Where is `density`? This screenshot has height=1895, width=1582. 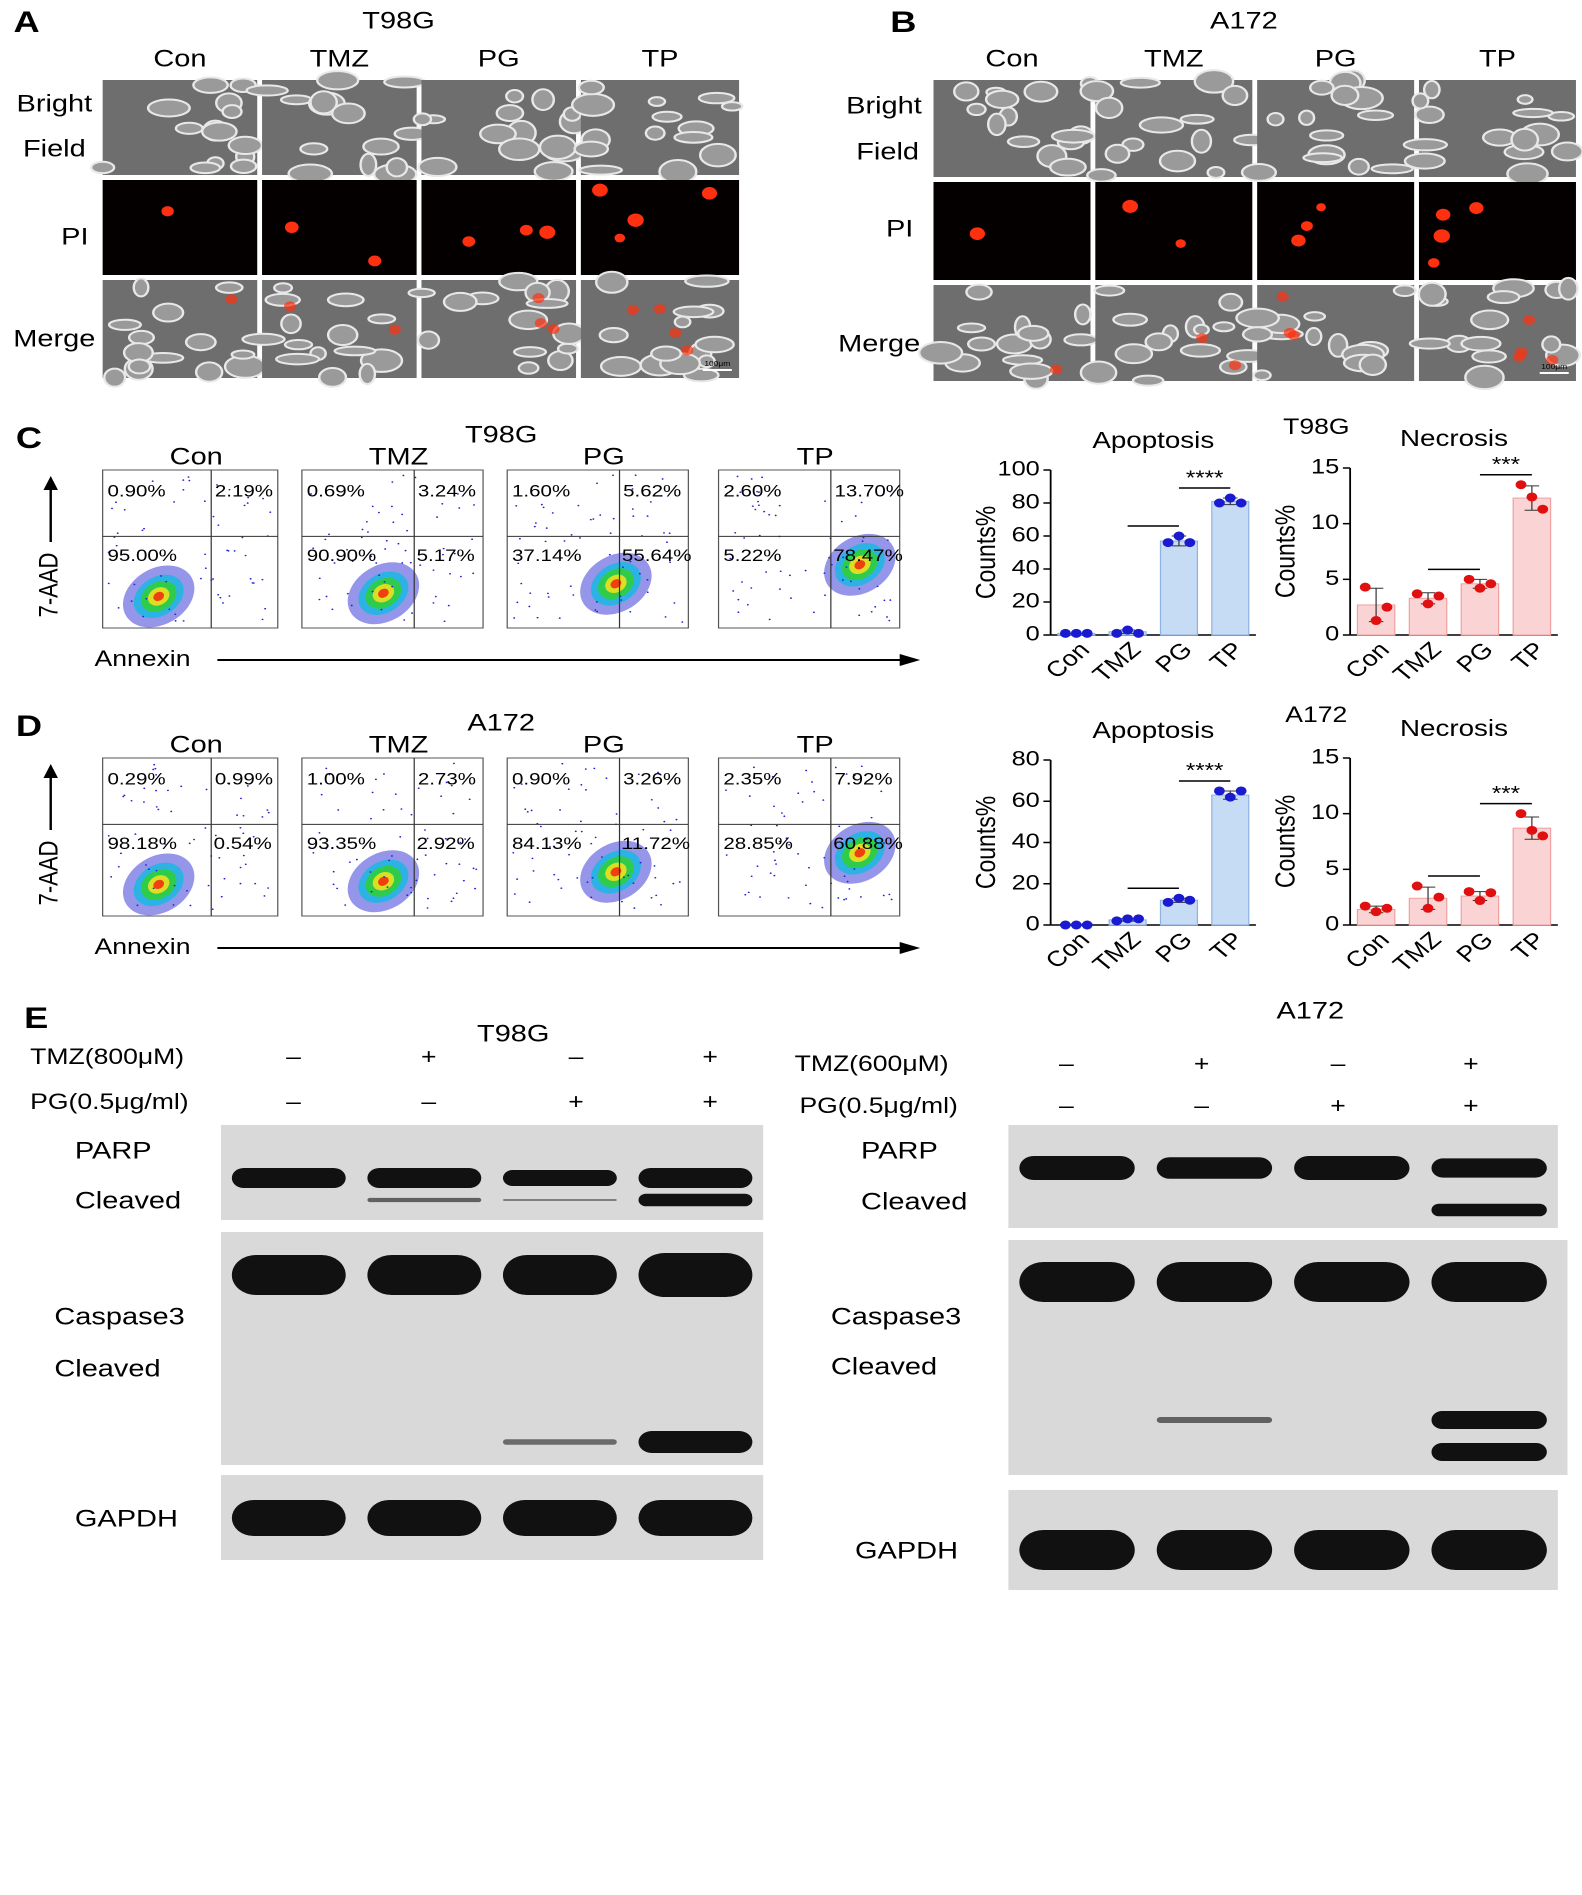 density is located at coordinates (616, 872).